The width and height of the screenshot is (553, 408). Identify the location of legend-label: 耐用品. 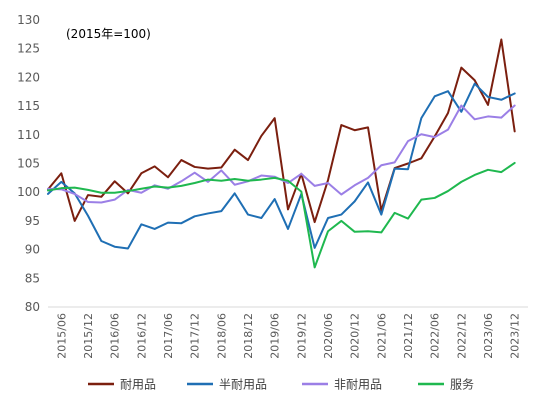
(138, 385).